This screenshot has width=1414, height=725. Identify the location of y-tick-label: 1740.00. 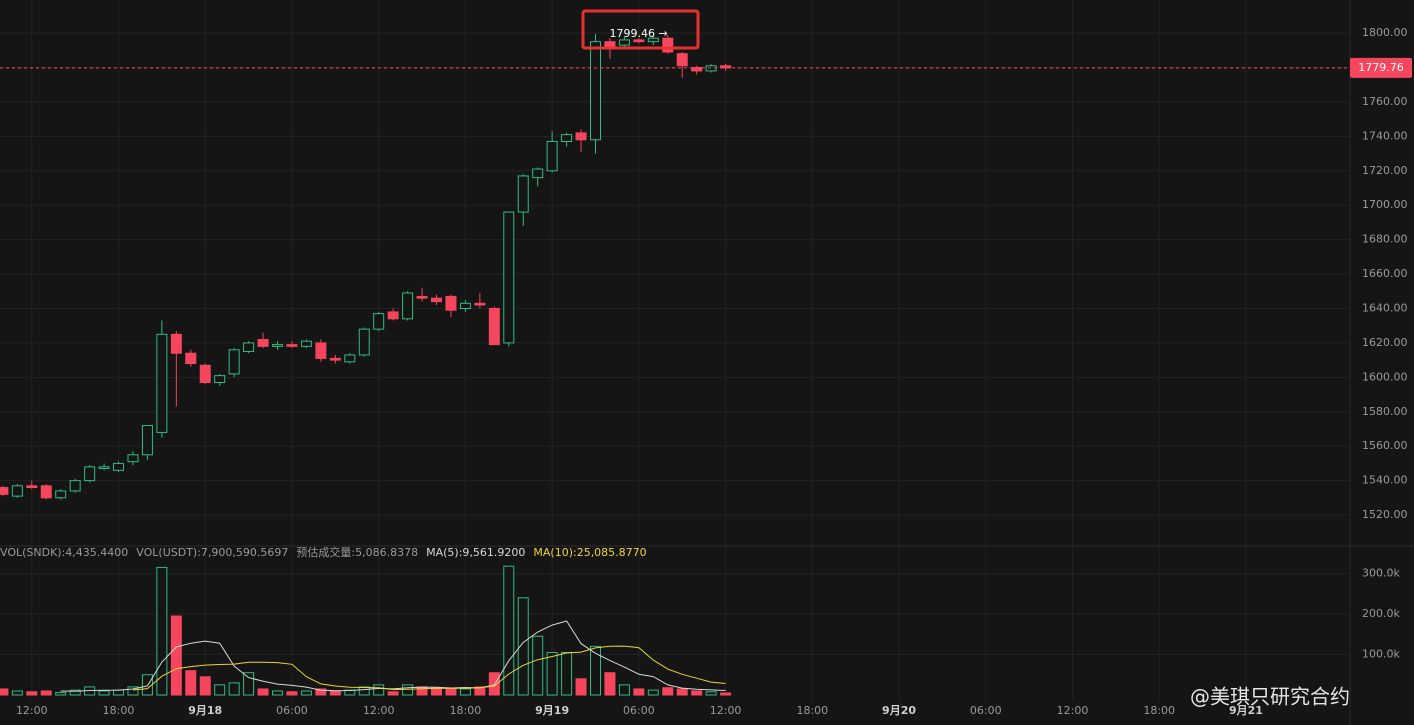
(1385, 135).